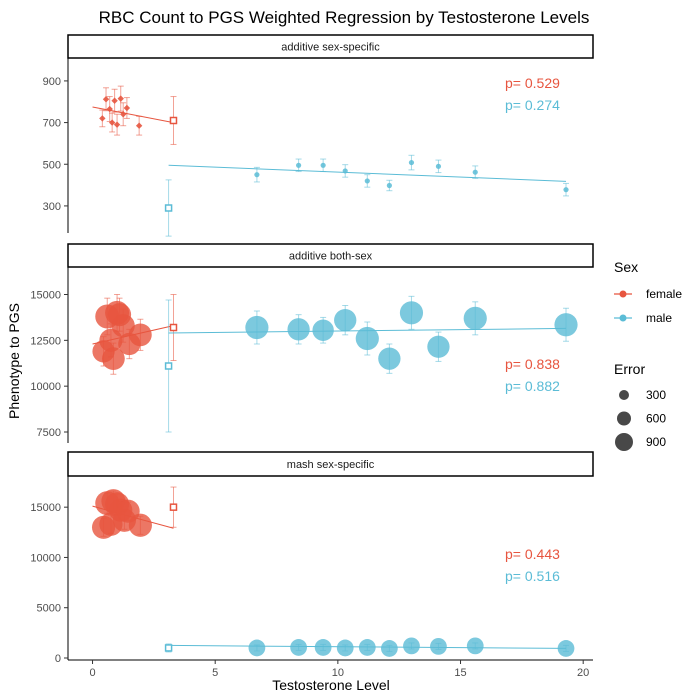  What do you see at coordinates (626, 267) in the screenshot?
I see `legend-title-sex: Sex` at bounding box center [626, 267].